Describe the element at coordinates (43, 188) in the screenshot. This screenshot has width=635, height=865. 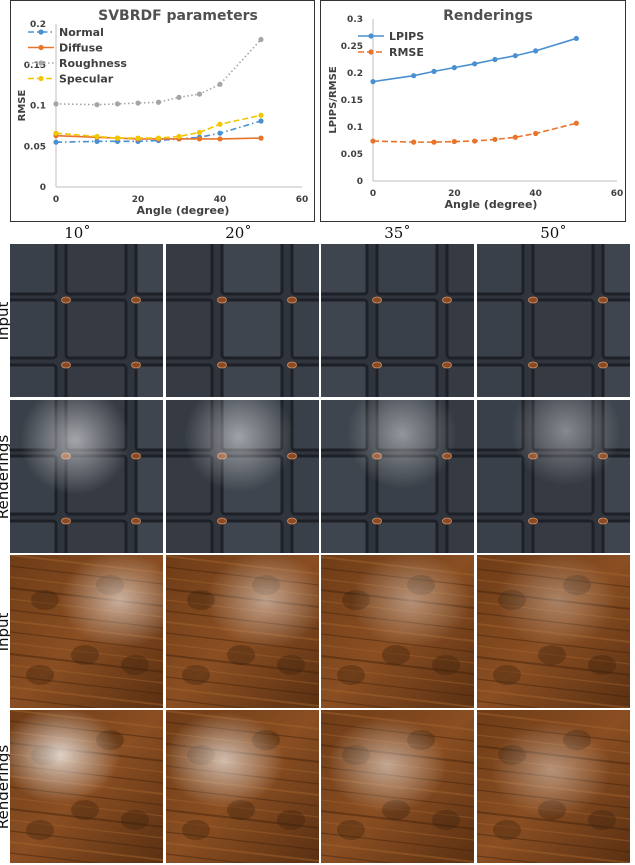
I see `y-tick-label: 0` at that location.